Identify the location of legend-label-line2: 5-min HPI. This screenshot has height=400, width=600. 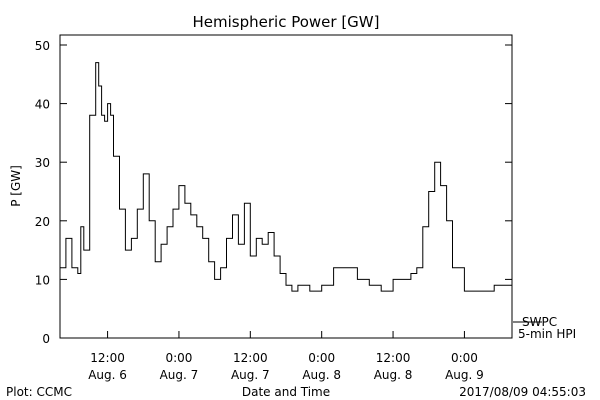
(547, 334).